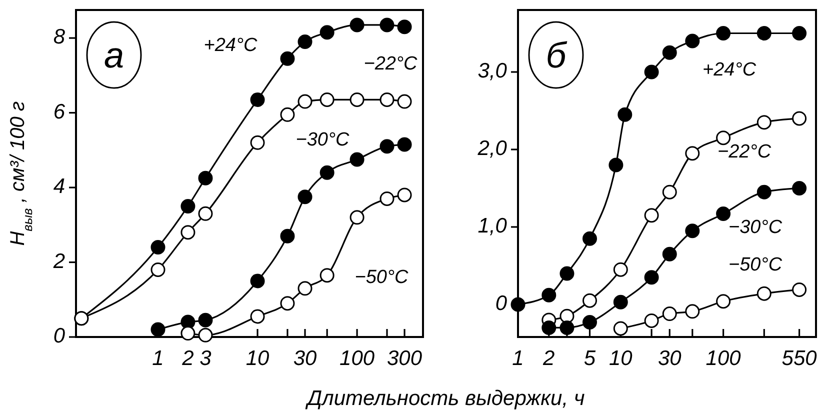  What do you see at coordinates (492, 148) in the screenshot?
I see `y-tick-label: 2,0` at bounding box center [492, 148].